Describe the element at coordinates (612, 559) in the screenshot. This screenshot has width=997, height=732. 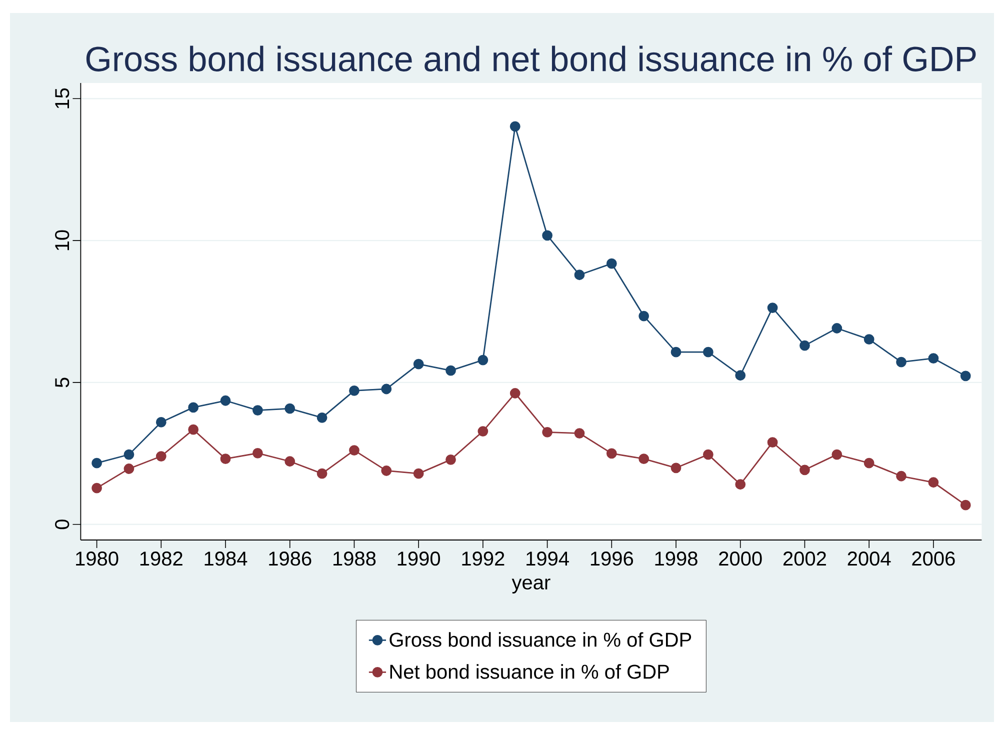
I see `x-tick-label: 1996` at that location.